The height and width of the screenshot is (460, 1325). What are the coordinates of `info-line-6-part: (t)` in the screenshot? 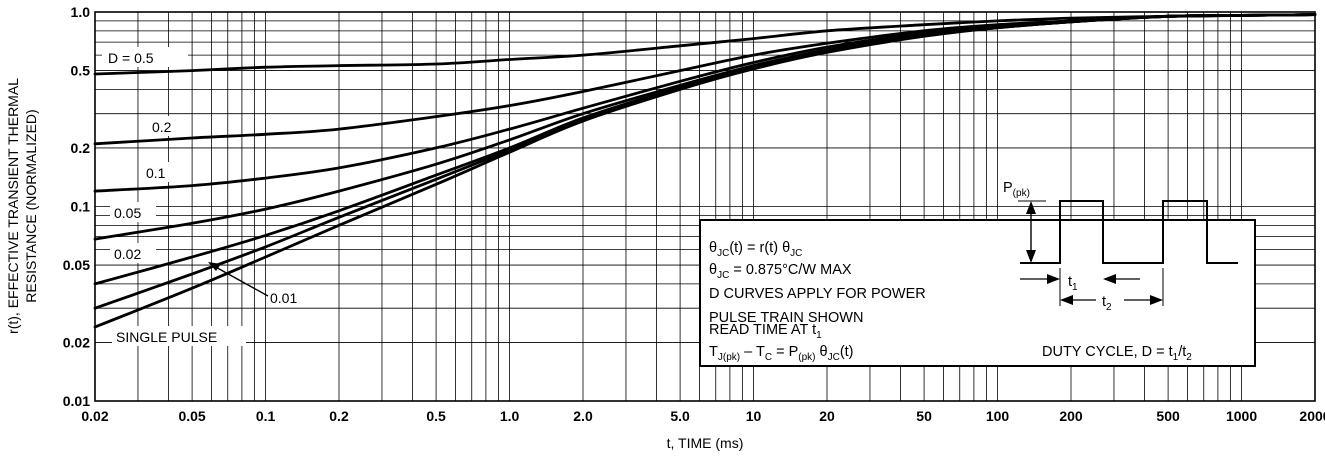 It's located at (847, 352).